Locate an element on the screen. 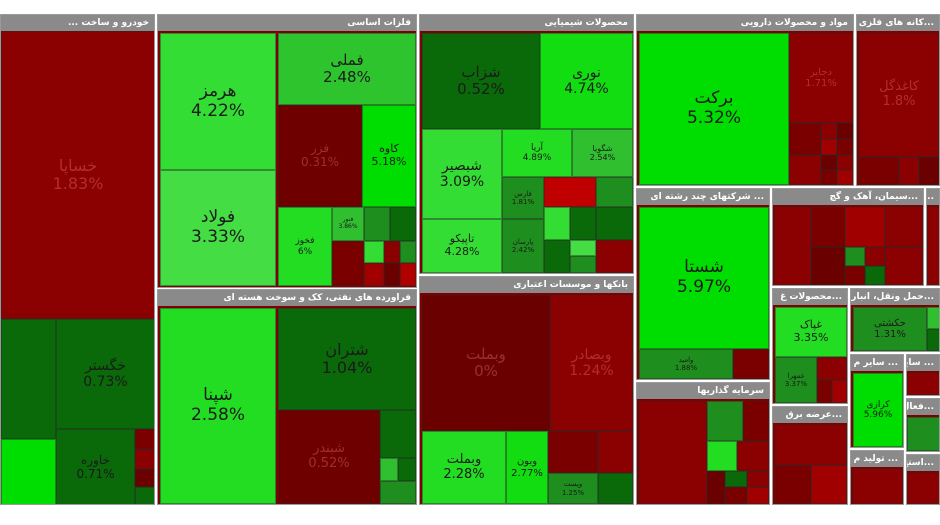  stock-tile: فزر 0.31% is located at coordinates (320, 156).